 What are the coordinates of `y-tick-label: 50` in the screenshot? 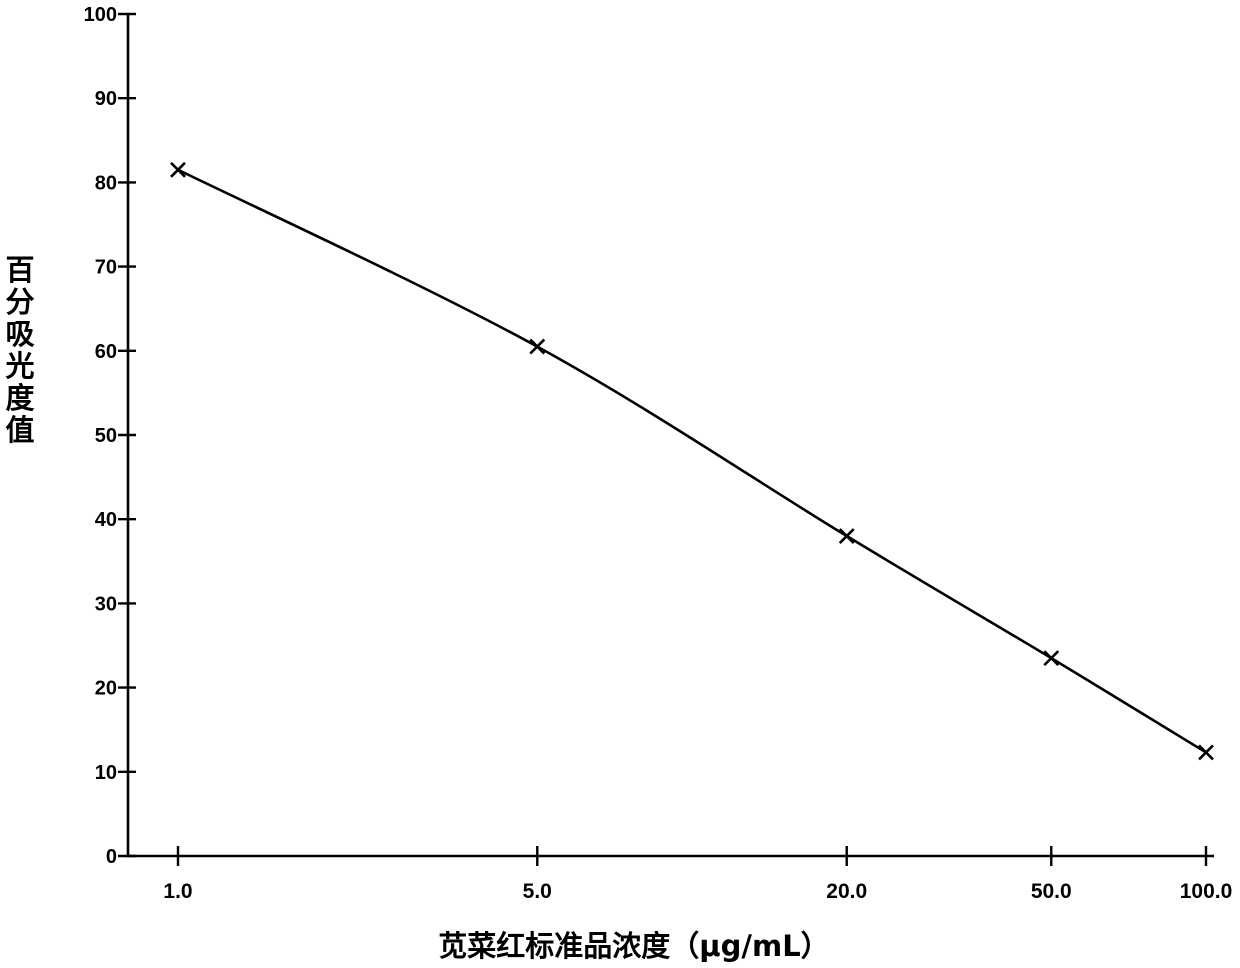 It's located at (106, 436).